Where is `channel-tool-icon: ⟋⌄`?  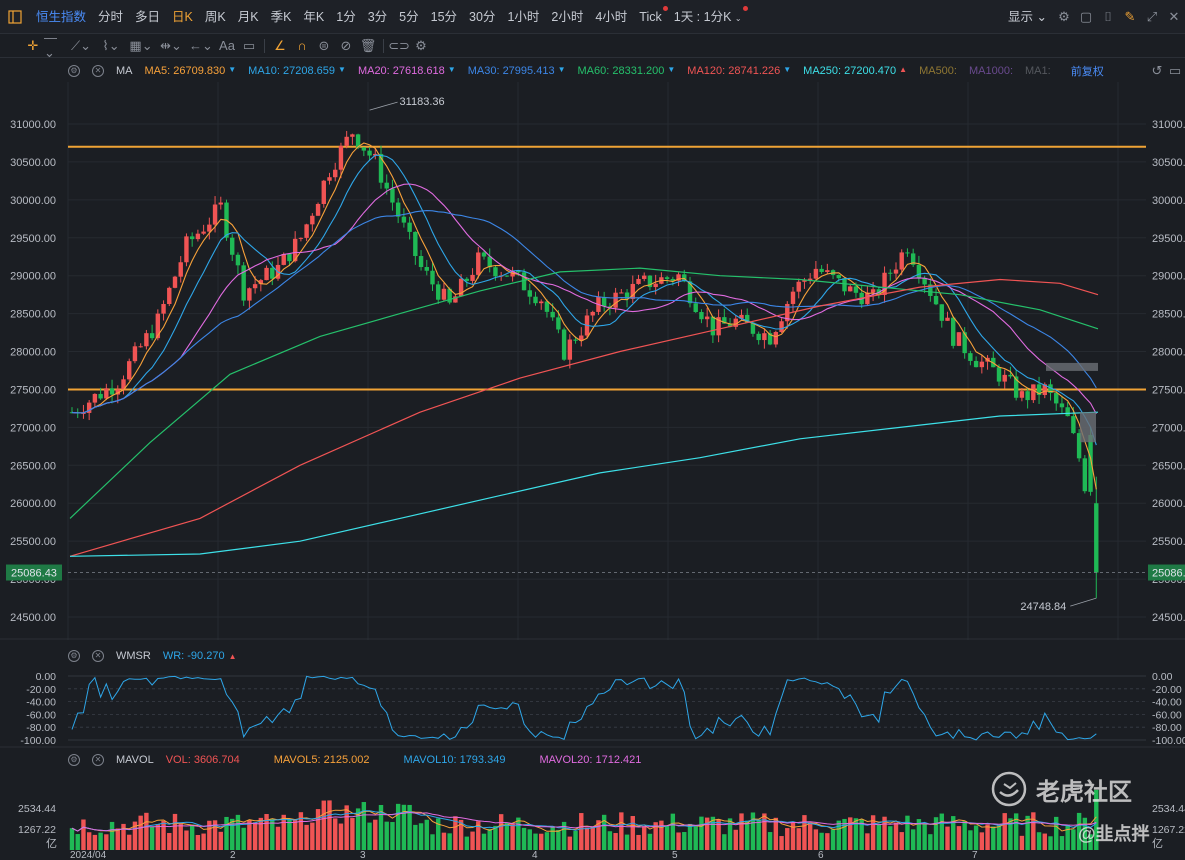
channel-tool-icon: ⟋⌄ is located at coordinates (81, 45).